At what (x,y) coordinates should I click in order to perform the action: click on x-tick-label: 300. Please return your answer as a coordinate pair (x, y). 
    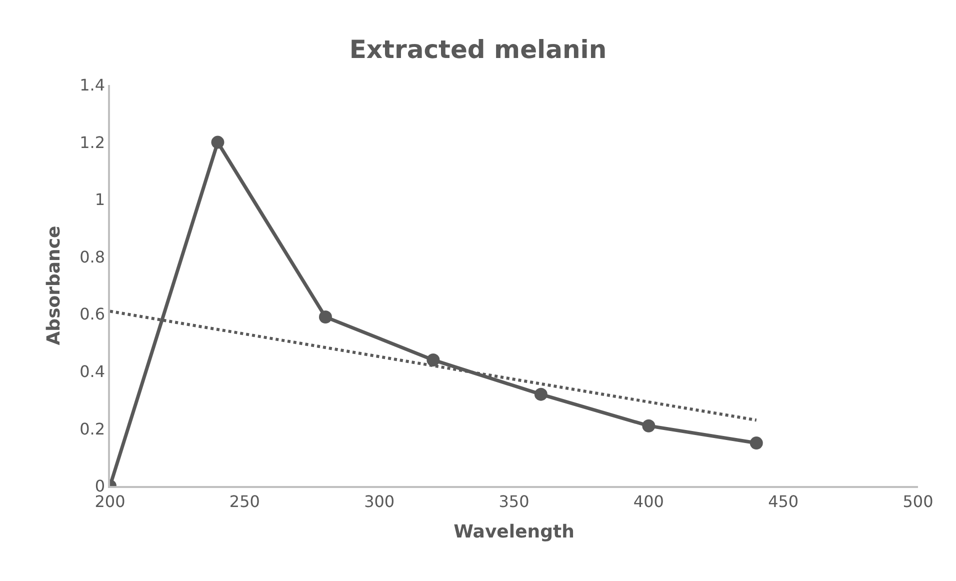
    Looking at the image, I should click on (379, 501).